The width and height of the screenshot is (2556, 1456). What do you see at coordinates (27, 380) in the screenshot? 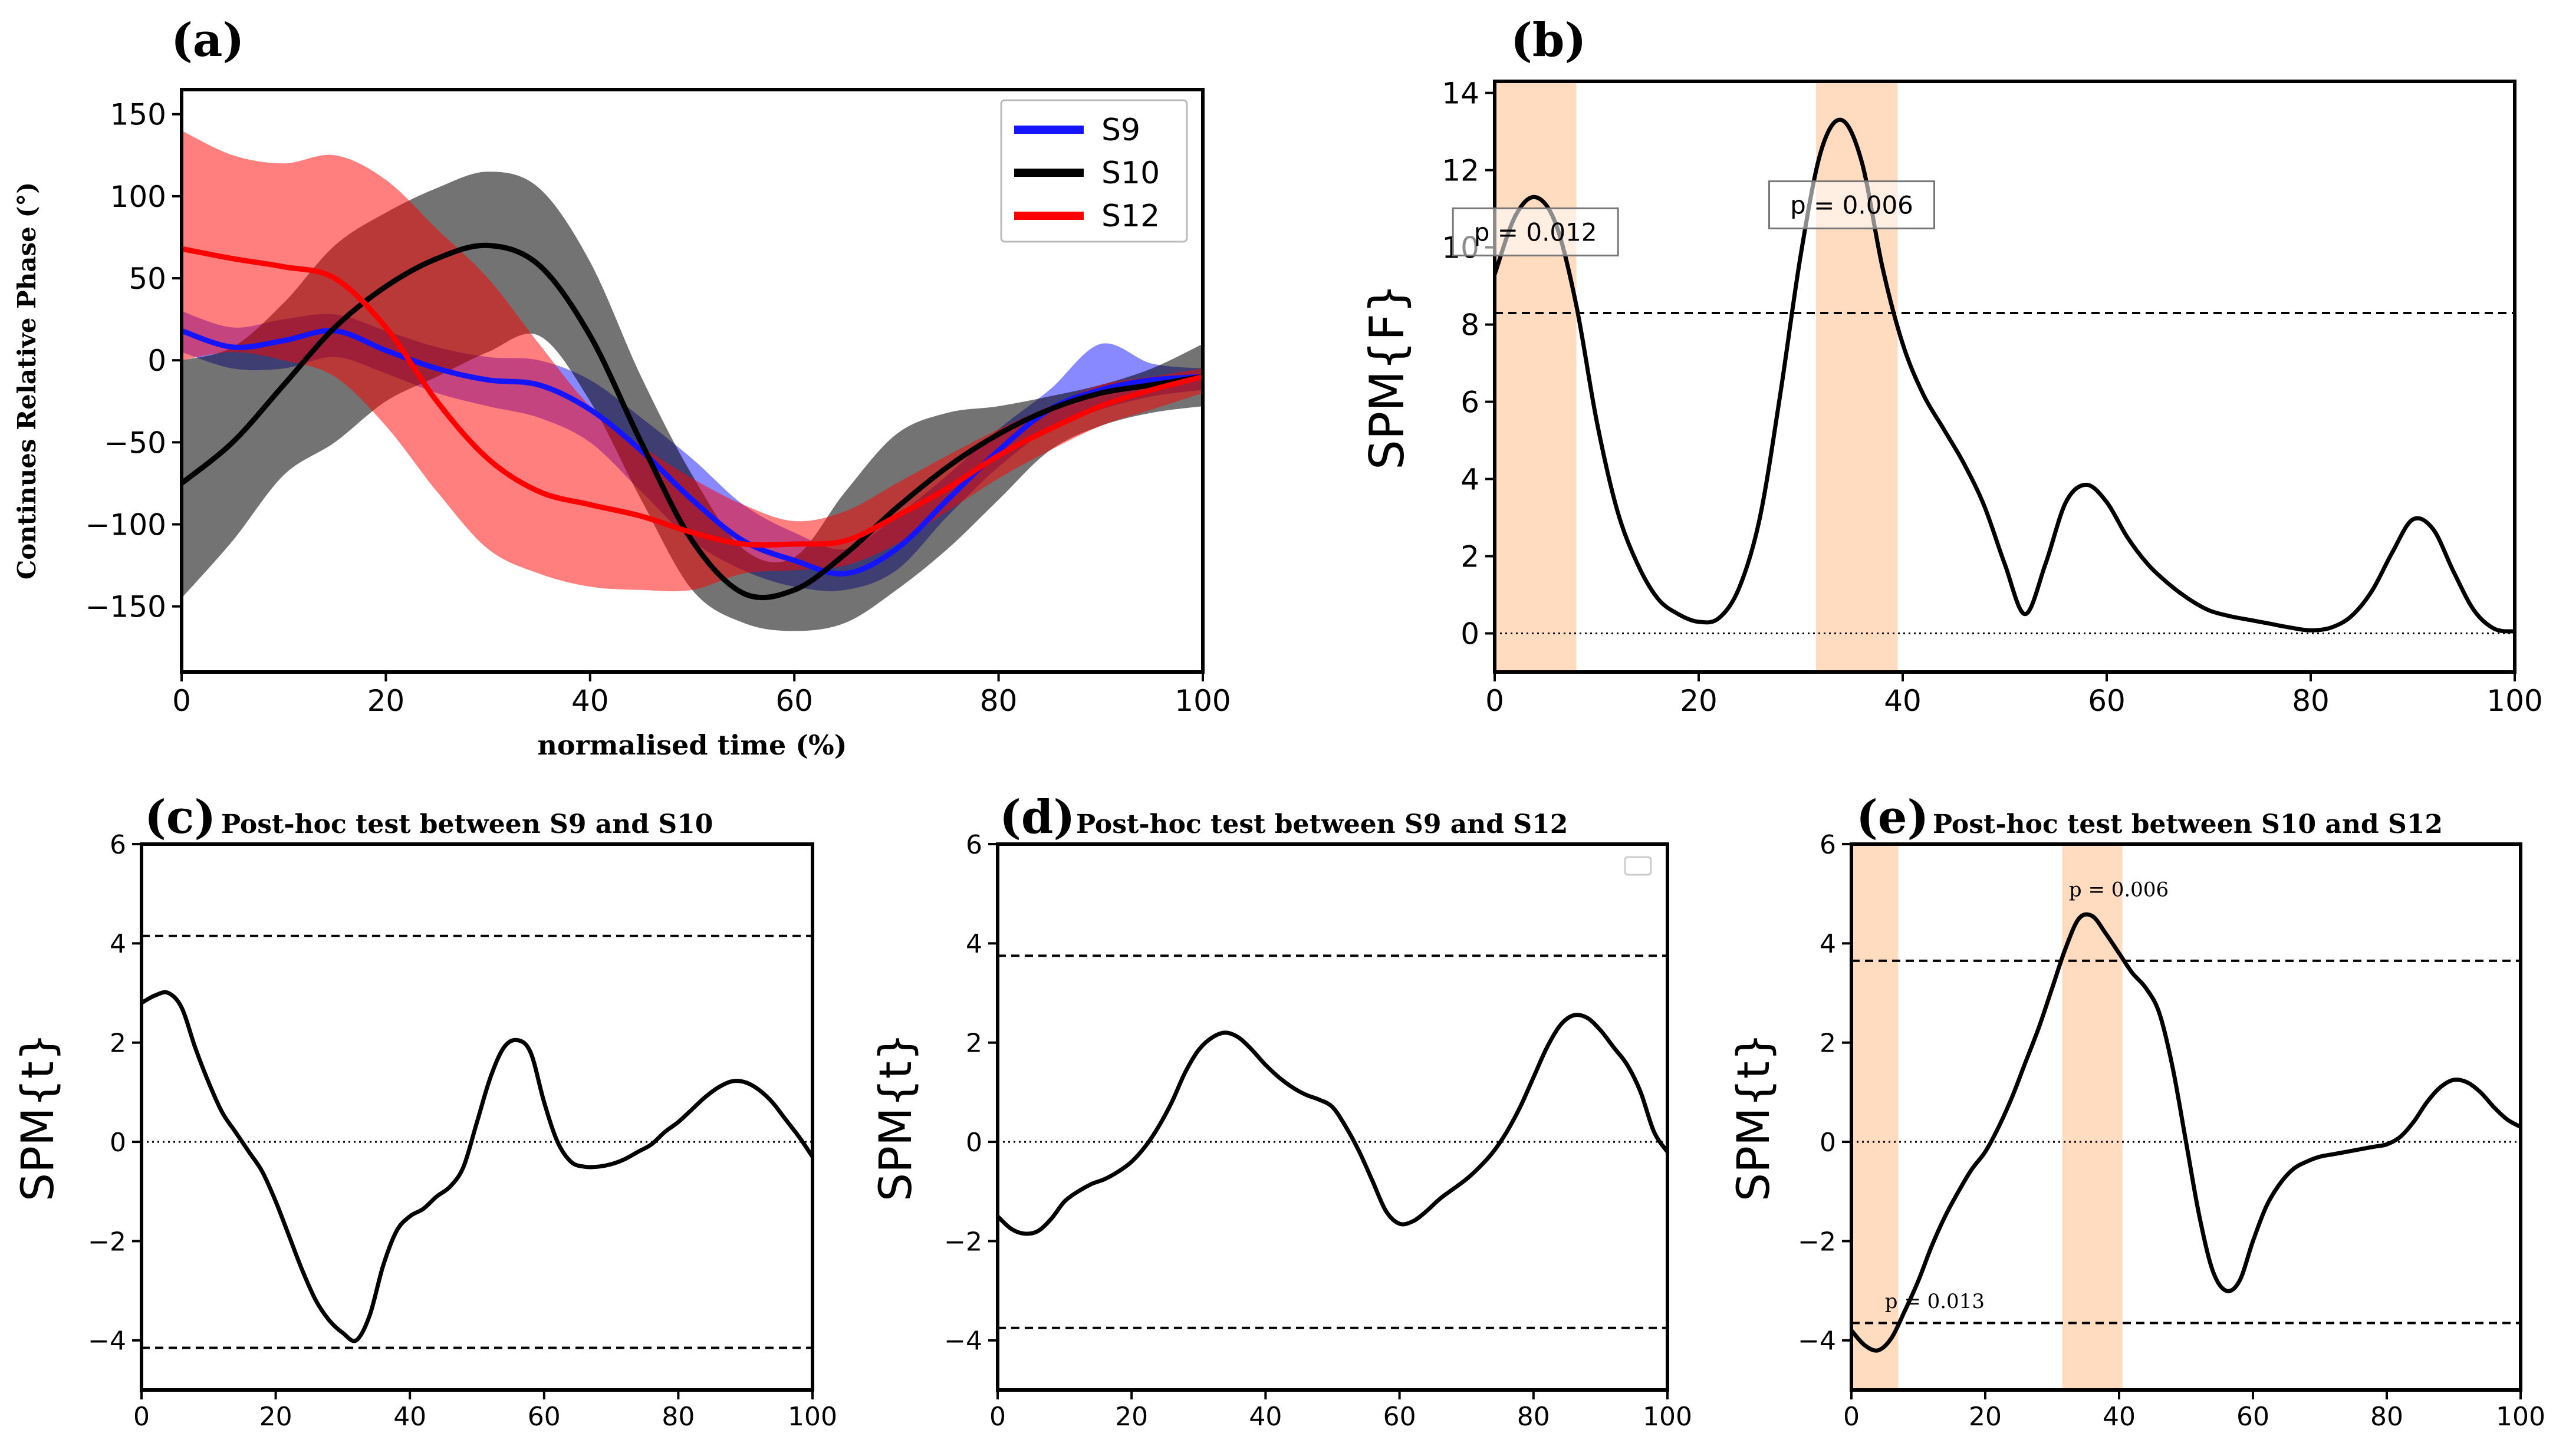
I see `y-axis-label: Continues Relative Phase (°)` at bounding box center [27, 380].